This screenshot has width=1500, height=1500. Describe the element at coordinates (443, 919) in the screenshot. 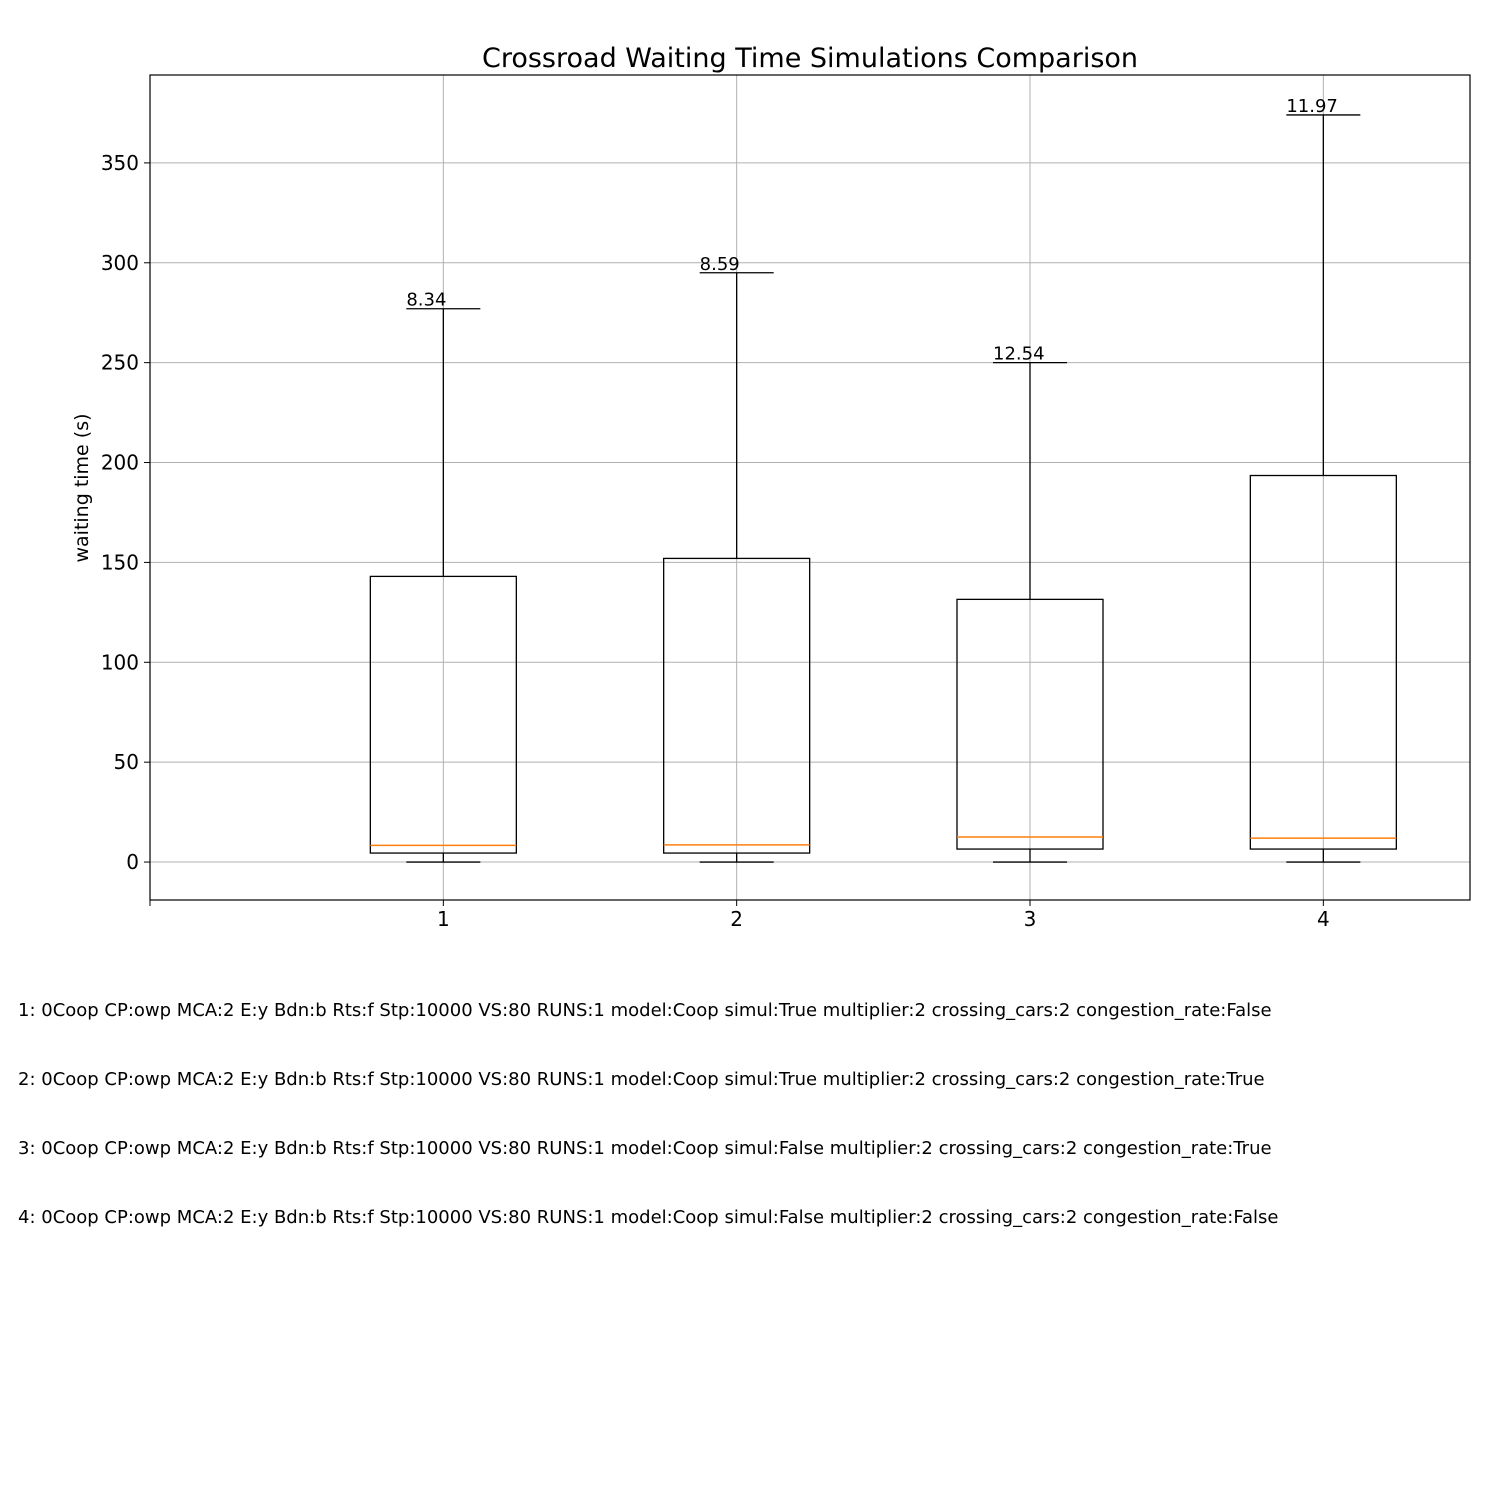

I see `x-tick-label: 1` at that location.